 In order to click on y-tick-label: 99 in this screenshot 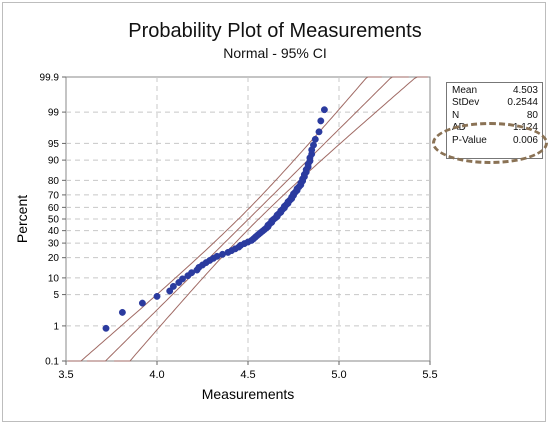, I will do `click(54, 113)`.